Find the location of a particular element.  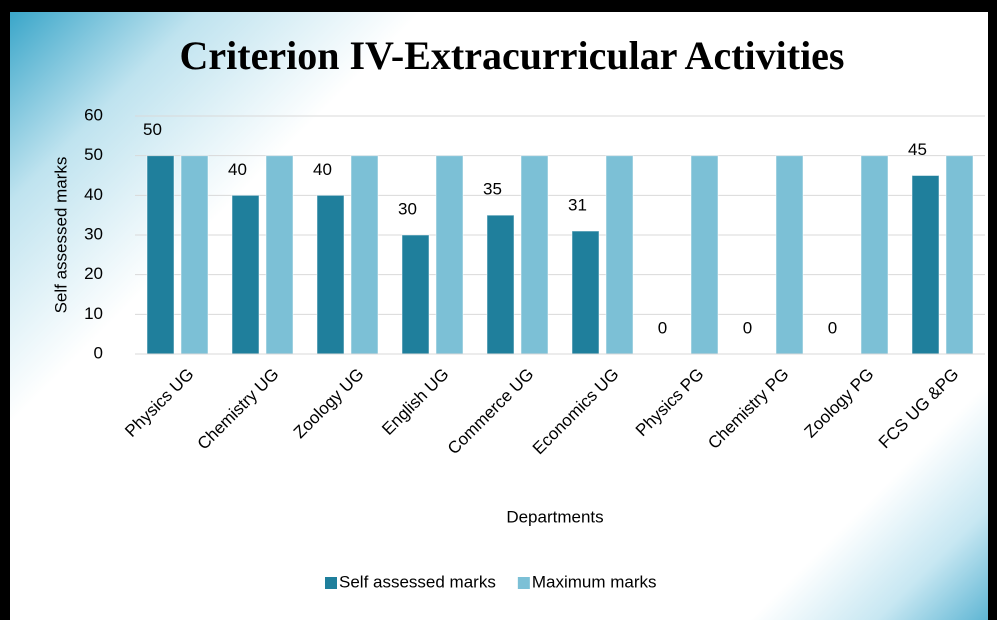

x-tick-label: Zoology UG is located at coordinates (329, 404).